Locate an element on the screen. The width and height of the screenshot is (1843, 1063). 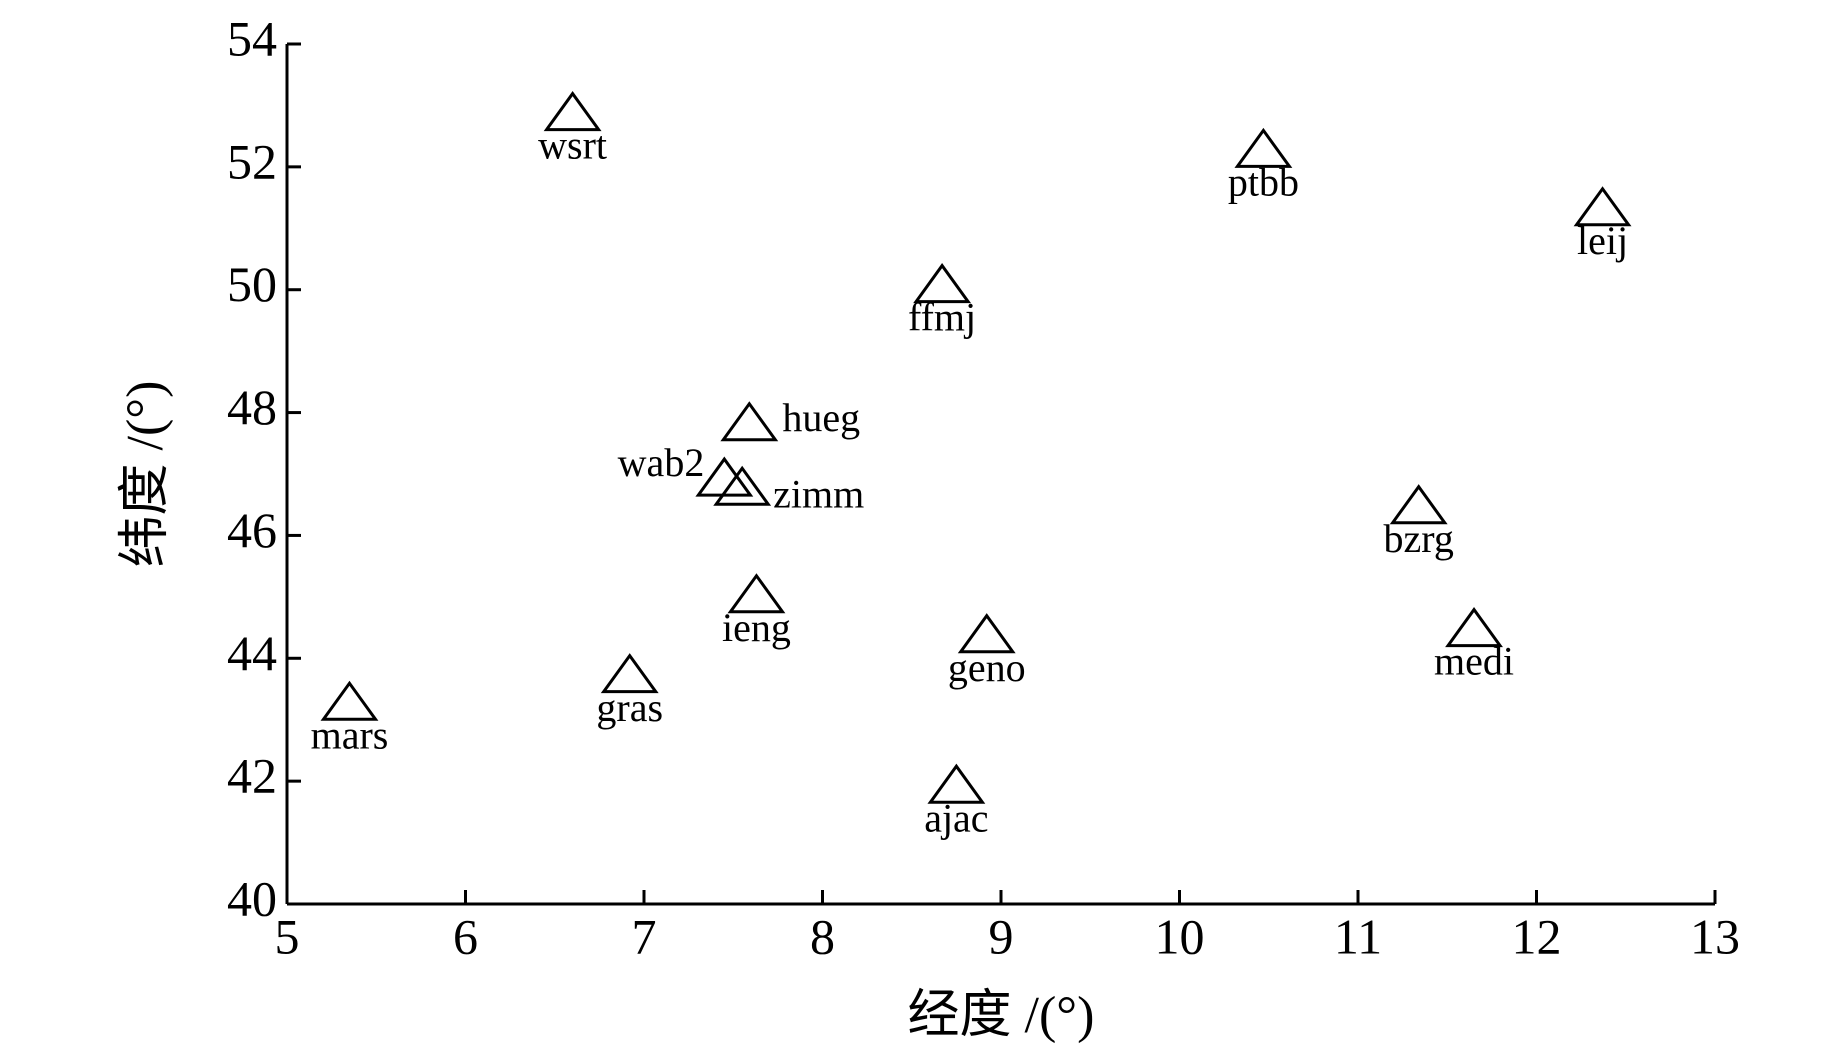
point-label: ffmj is located at coordinates (942, 317).